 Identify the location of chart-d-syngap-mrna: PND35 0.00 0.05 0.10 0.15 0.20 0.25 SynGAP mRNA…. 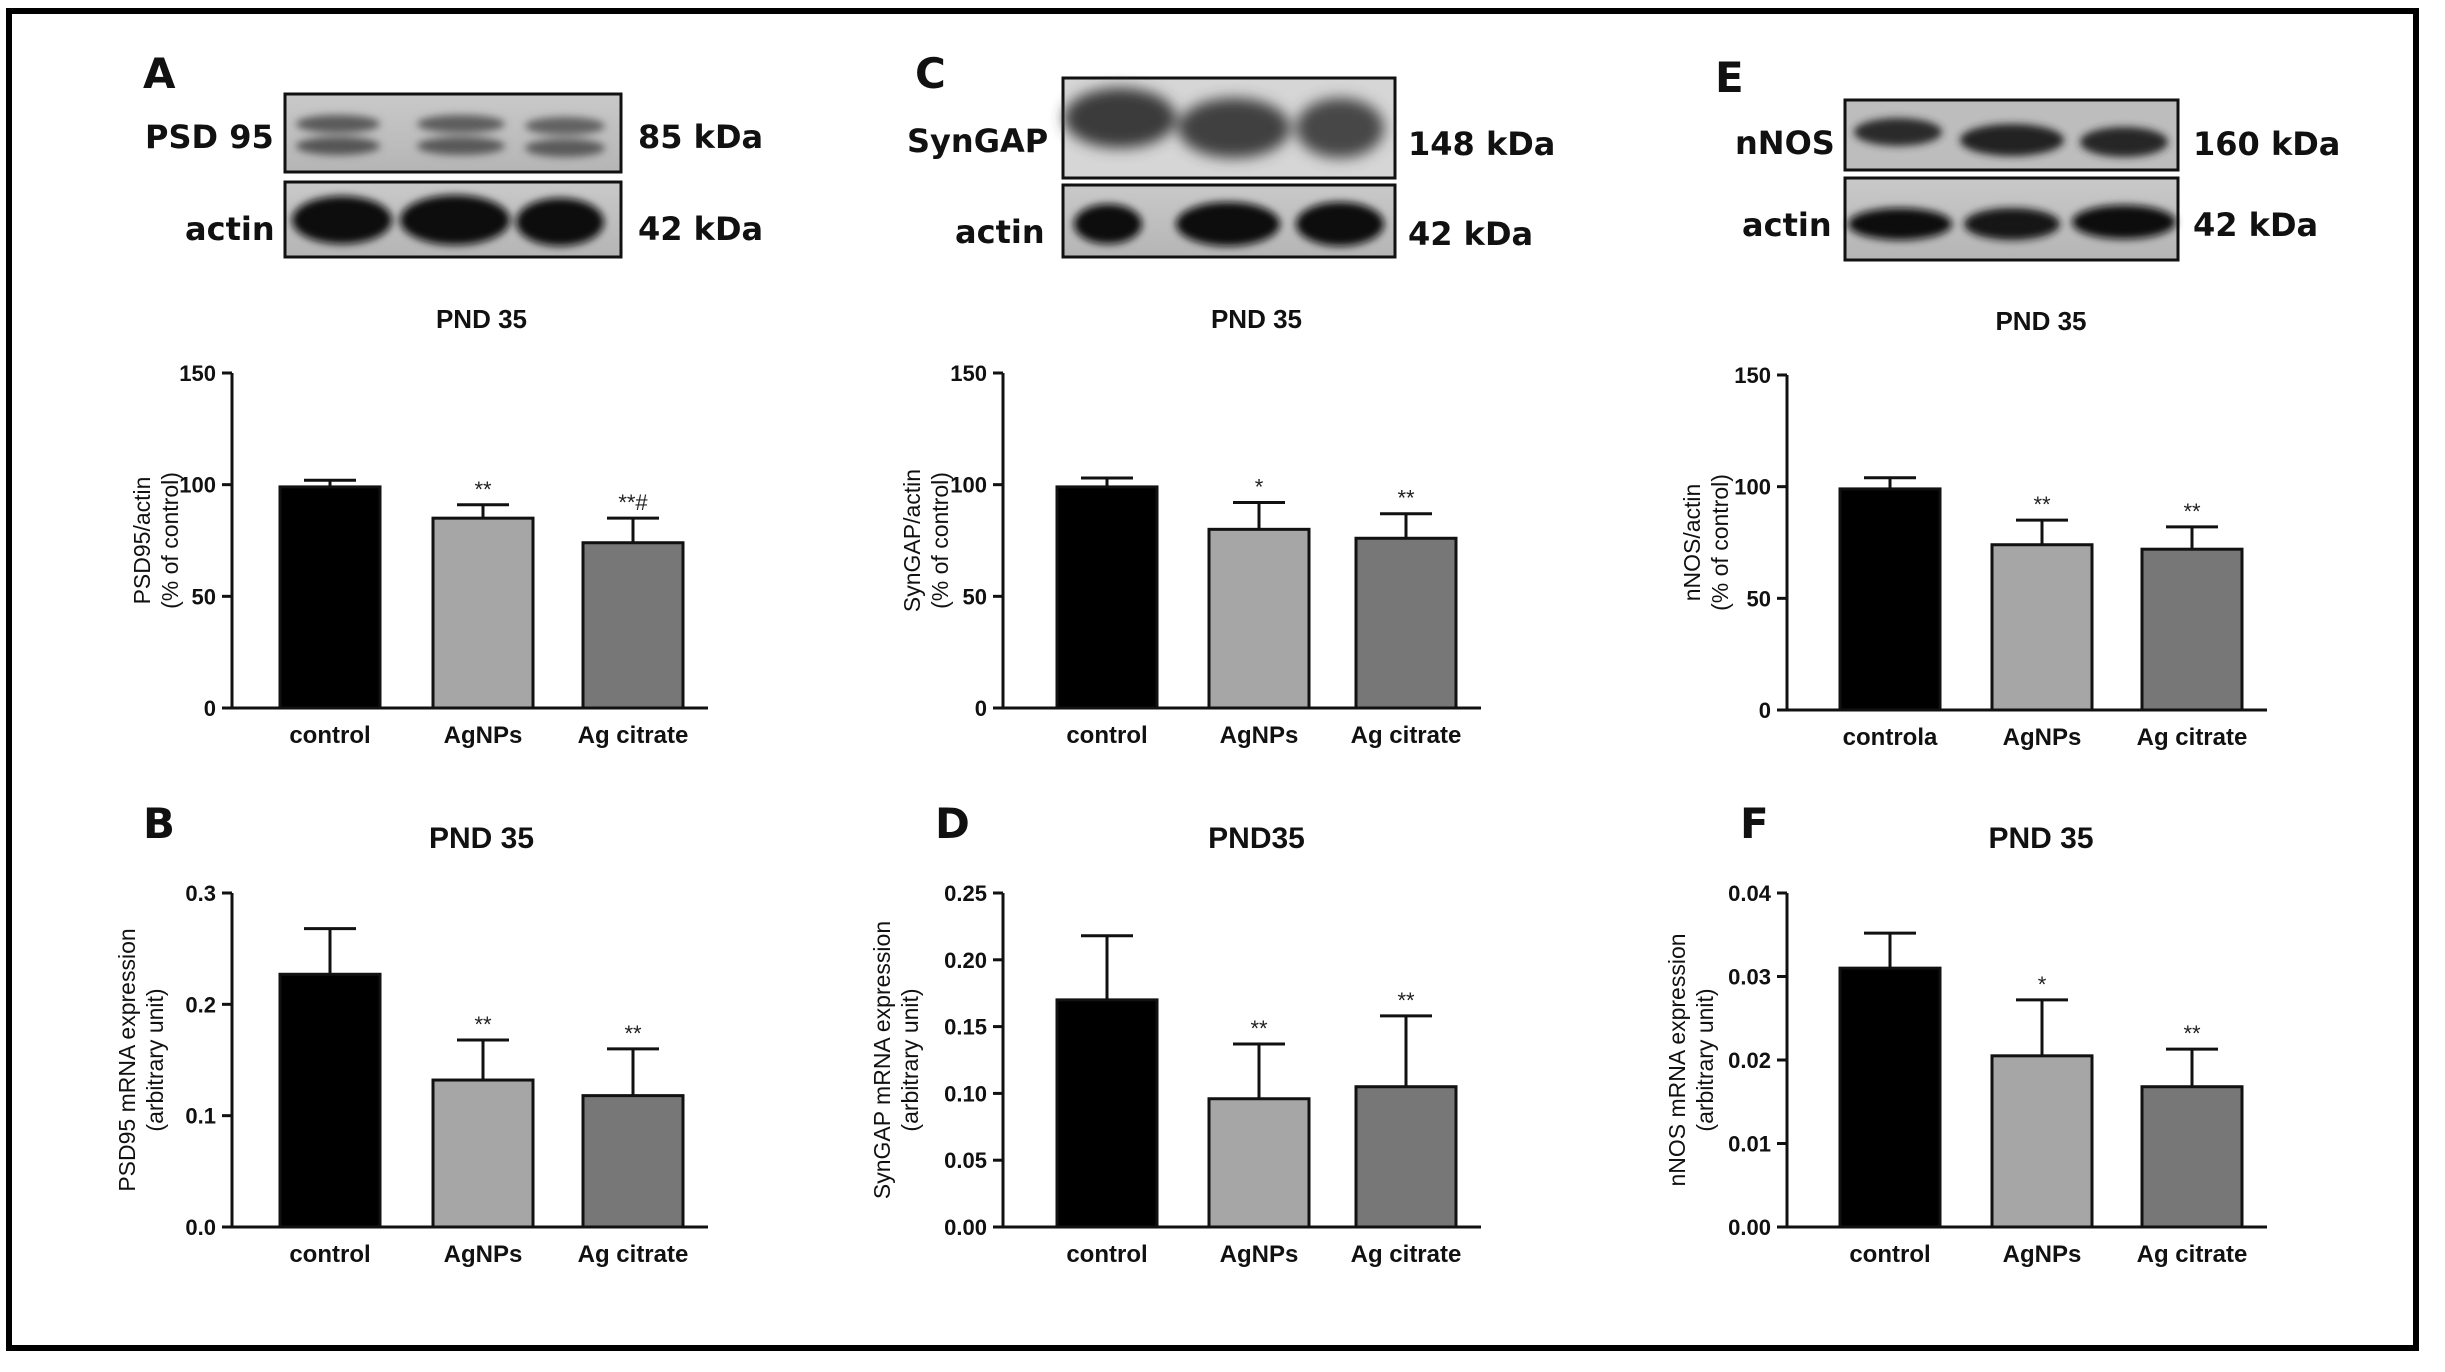
(1175, 1045).